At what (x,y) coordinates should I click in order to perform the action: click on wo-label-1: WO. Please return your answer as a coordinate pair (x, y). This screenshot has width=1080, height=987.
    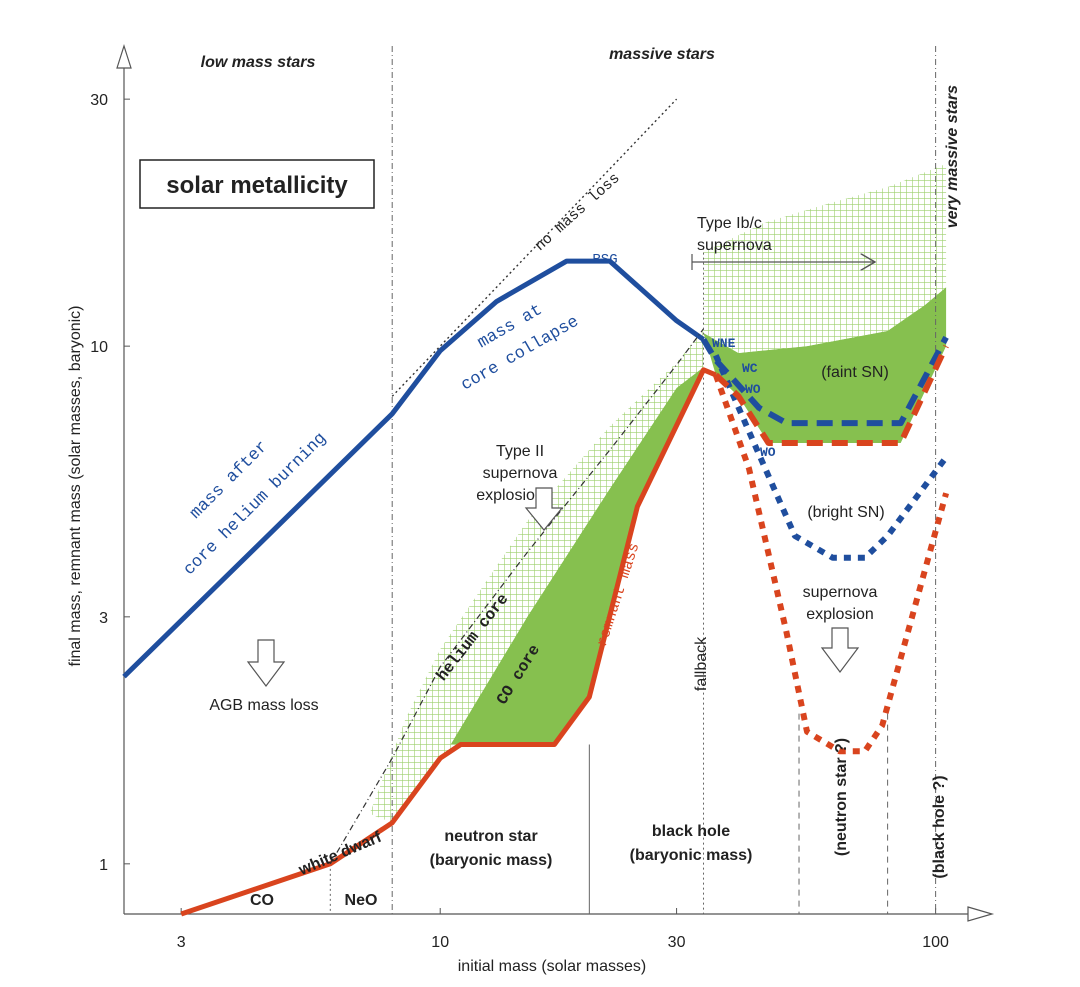
    Looking at the image, I should click on (753, 389).